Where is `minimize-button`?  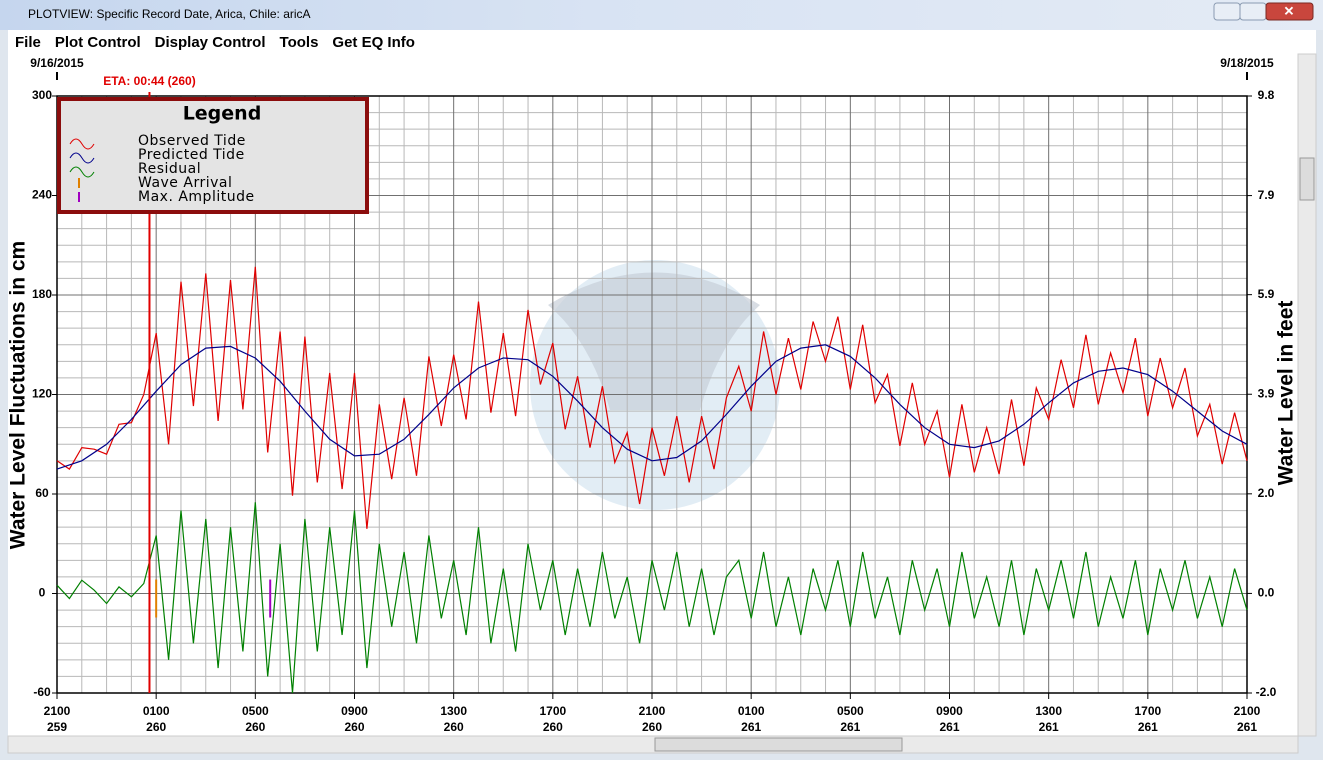 minimize-button is located at coordinates (1227, 11).